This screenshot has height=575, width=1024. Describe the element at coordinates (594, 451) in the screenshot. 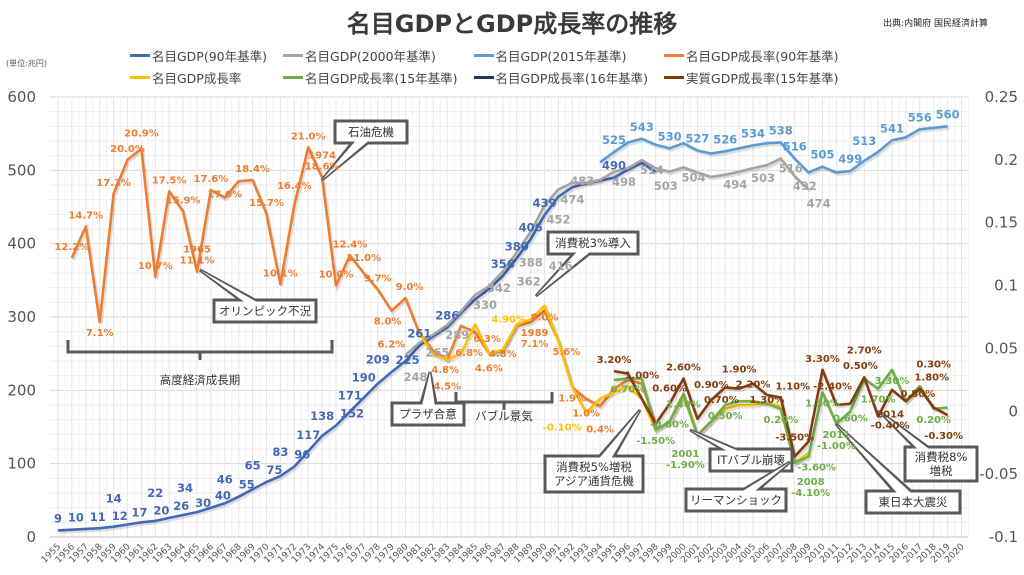

I see `annotation-tax5: 消費税5%増税アジア通貨危機` at that location.